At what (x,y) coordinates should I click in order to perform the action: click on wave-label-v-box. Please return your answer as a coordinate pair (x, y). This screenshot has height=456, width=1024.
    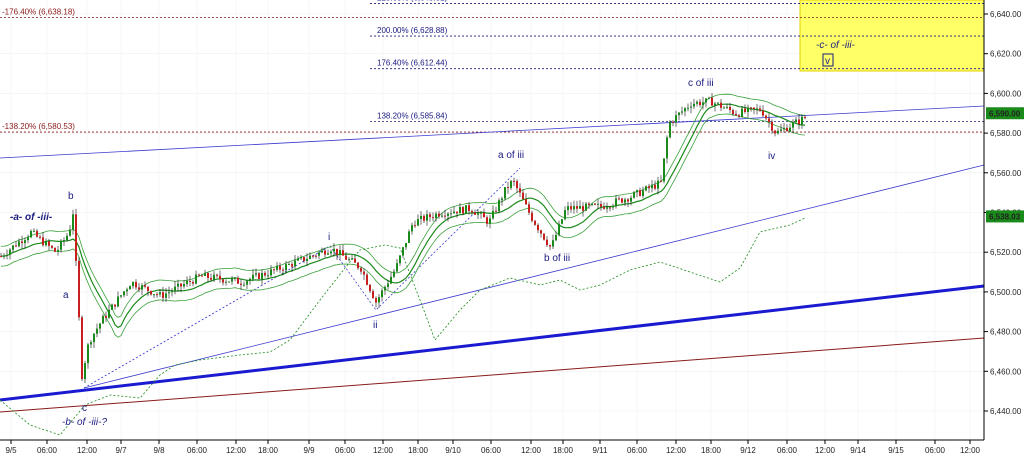
    Looking at the image, I should click on (828, 60).